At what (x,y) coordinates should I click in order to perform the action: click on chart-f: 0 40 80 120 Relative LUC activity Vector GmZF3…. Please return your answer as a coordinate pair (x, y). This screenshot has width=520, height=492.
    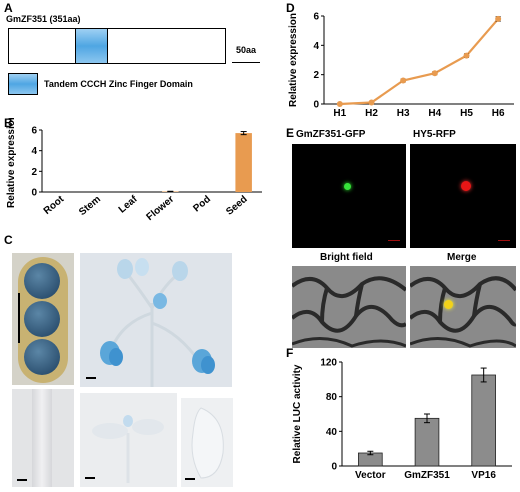
    Looking at the image, I should click on (402, 419).